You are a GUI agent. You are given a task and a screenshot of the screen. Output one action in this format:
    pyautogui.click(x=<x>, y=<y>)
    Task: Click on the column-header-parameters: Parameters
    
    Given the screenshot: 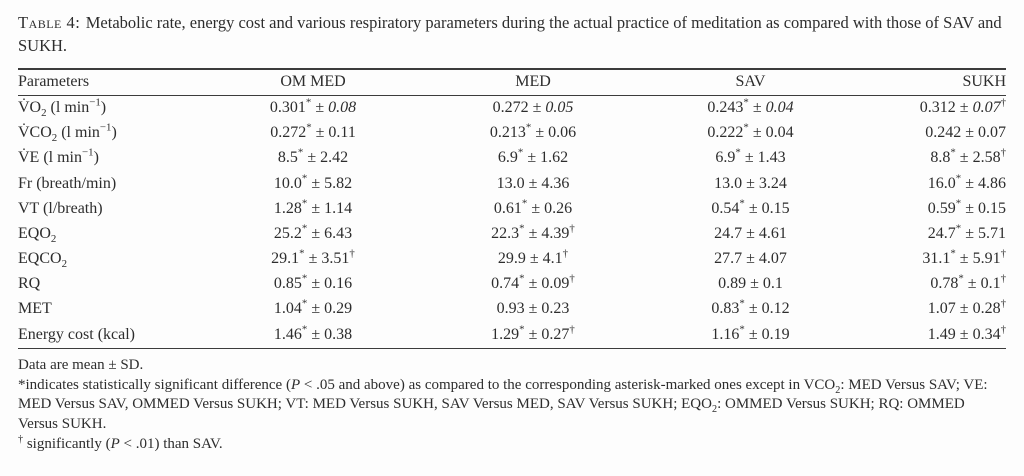 What is the action you would take?
    pyautogui.click(x=108, y=82)
    